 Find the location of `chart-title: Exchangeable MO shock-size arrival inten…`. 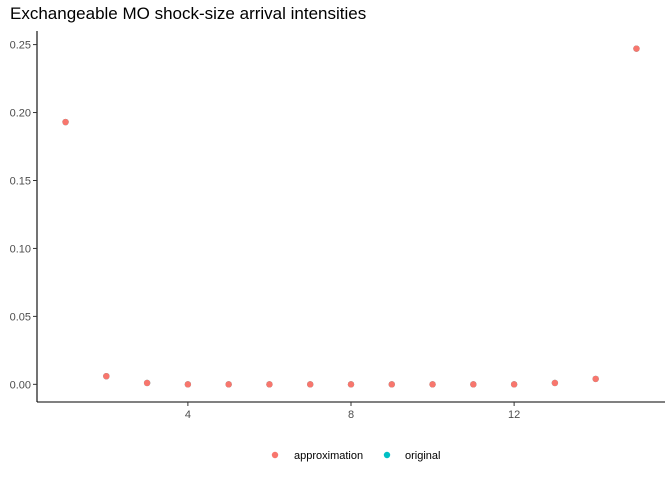

chart-title: Exchangeable MO shock-size arrival inten… is located at coordinates (188, 13).